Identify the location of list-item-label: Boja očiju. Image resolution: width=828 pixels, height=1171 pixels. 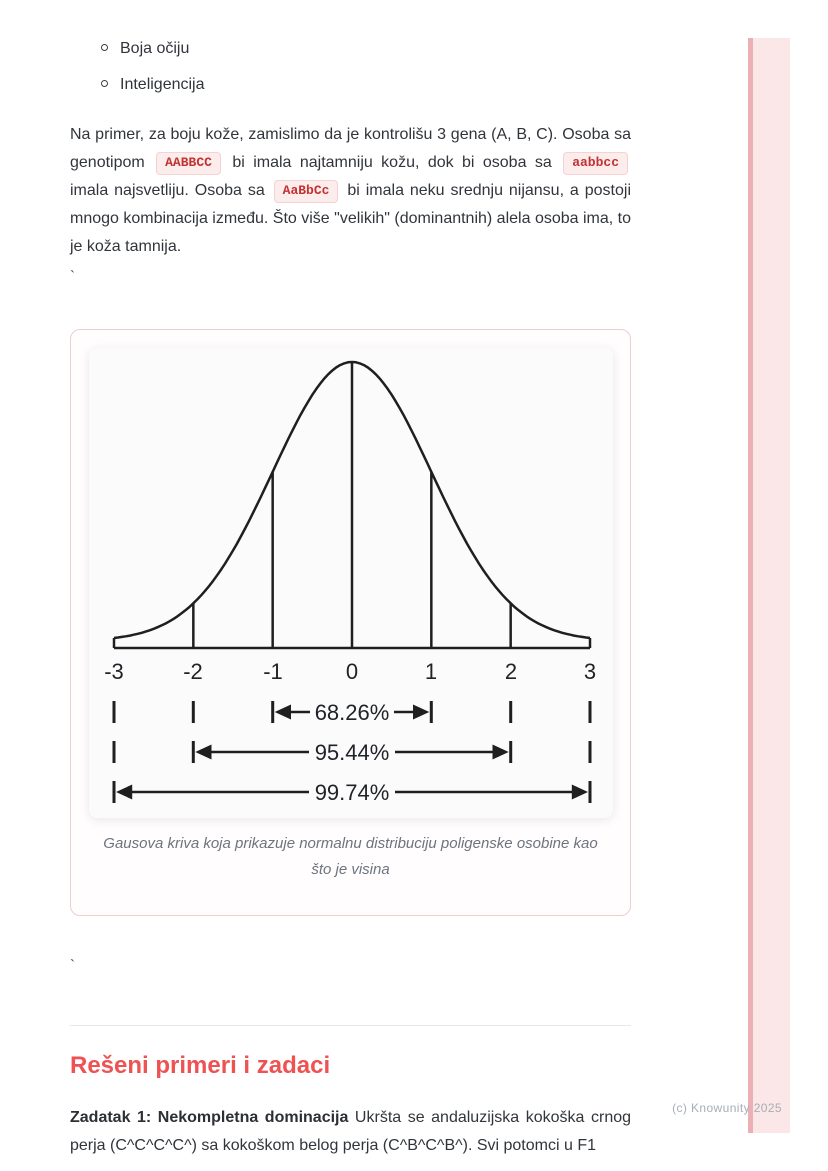
(155, 48).